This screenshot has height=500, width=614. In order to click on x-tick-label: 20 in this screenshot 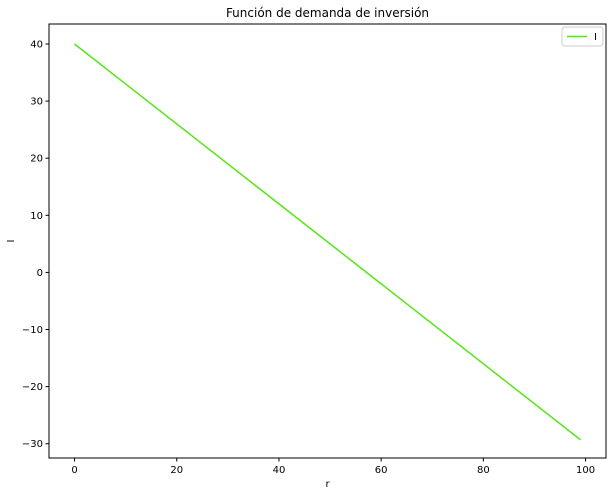, I will do `click(176, 470)`.